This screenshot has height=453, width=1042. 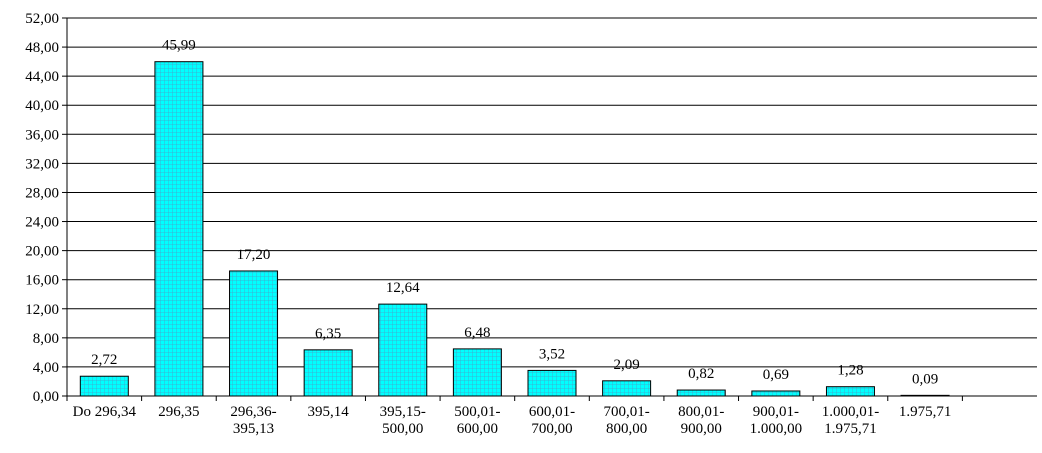 What do you see at coordinates (42, 164) in the screenshot?
I see `y-tick-label: 32,00` at bounding box center [42, 164].